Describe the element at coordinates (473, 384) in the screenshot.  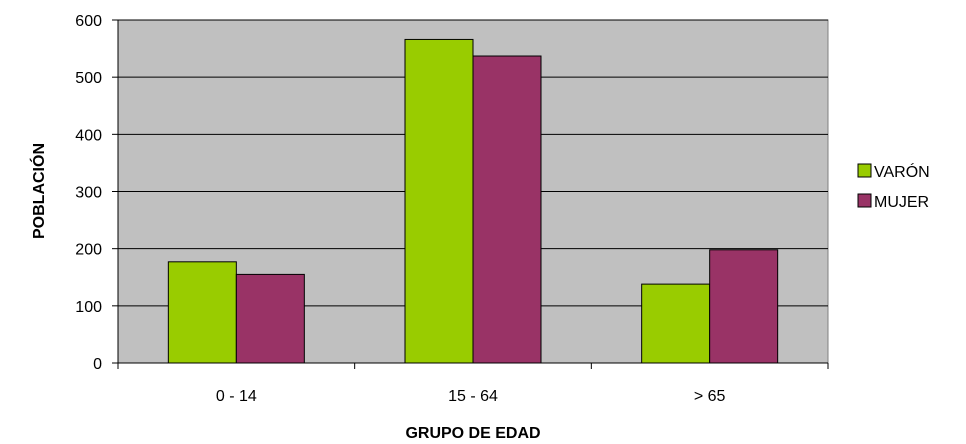
I see `x-ticks: 0 - 14 15 - 64 > 65` at that location.